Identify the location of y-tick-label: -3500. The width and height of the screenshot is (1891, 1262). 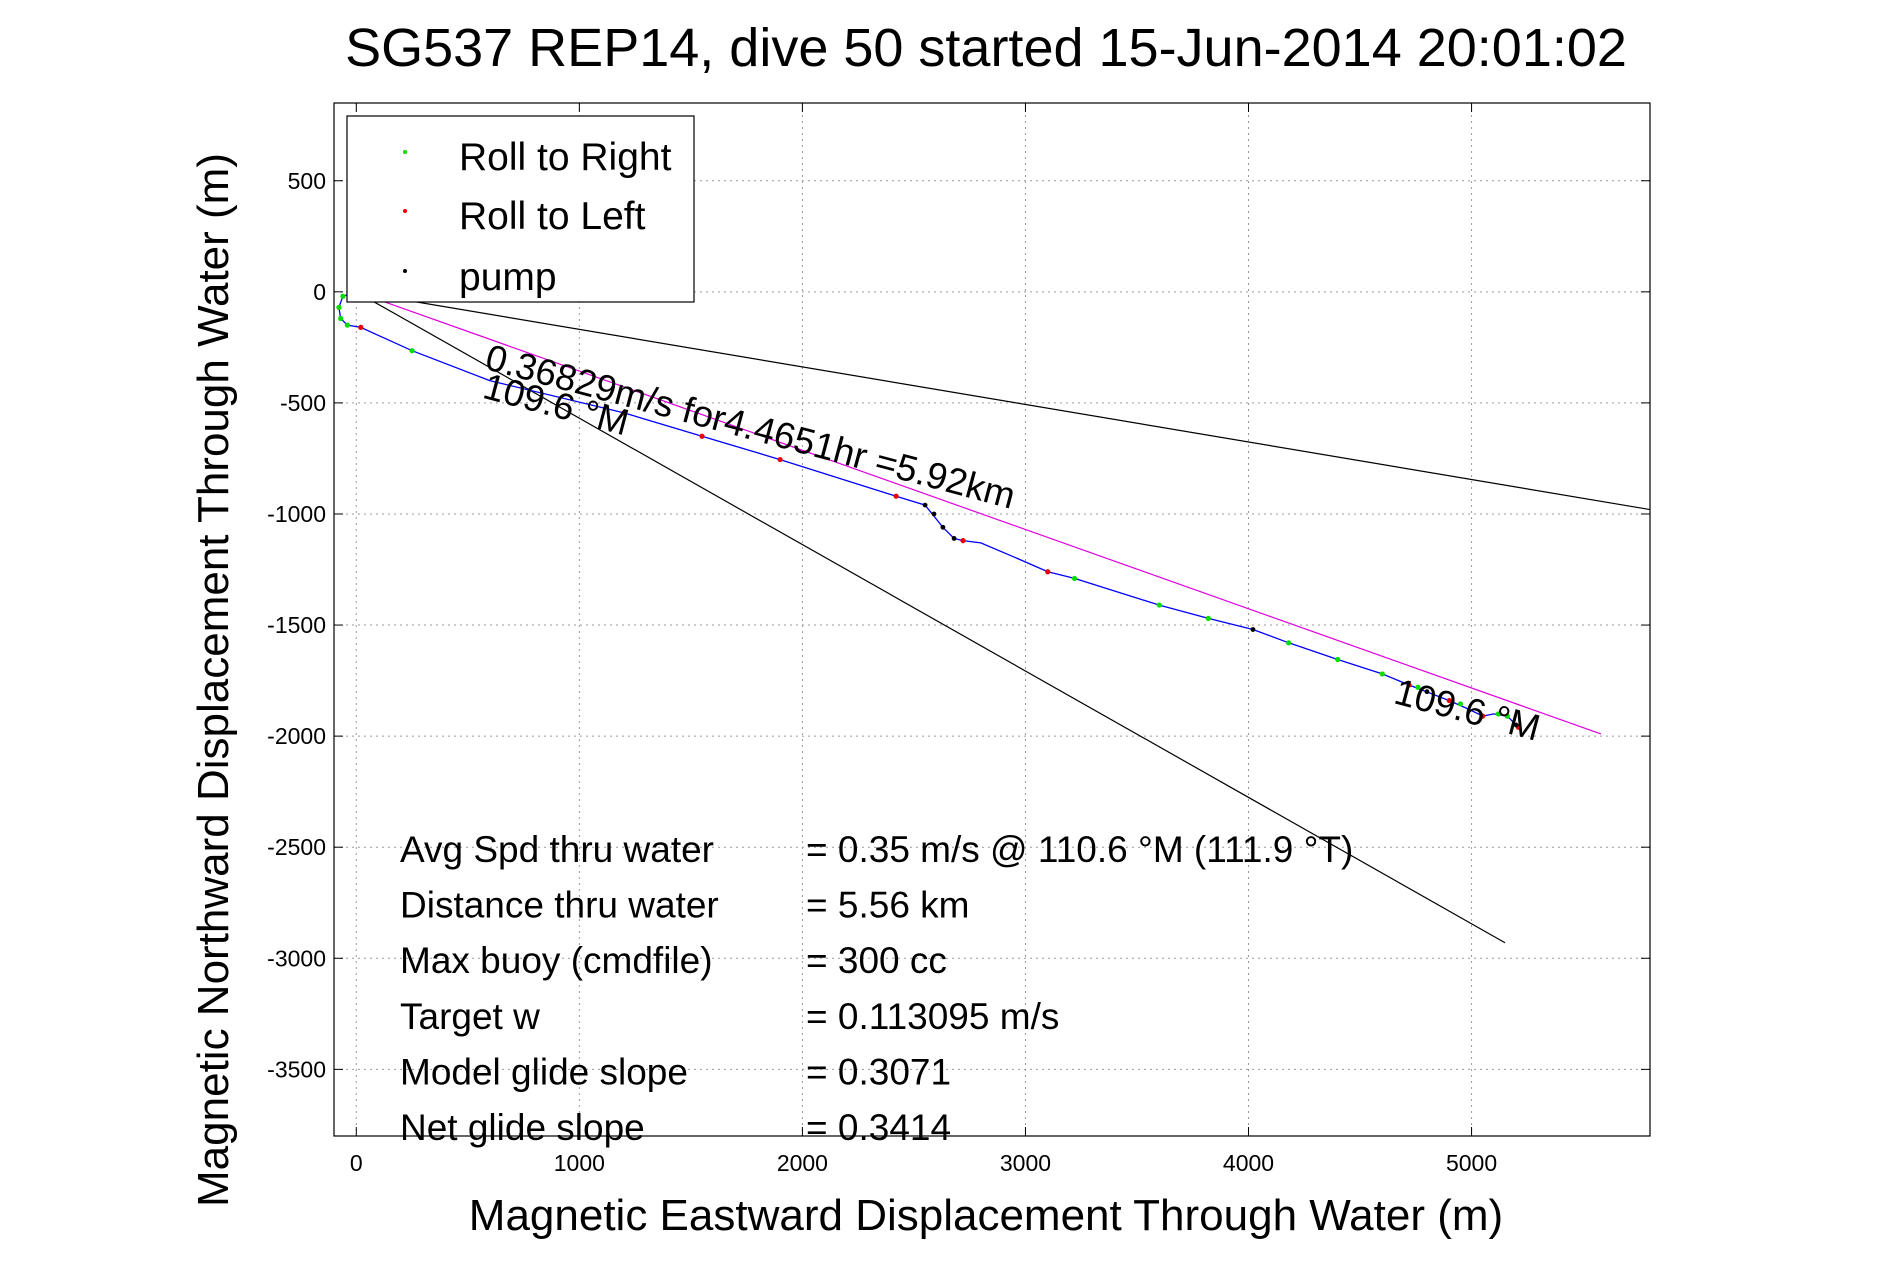
(296, 1069).